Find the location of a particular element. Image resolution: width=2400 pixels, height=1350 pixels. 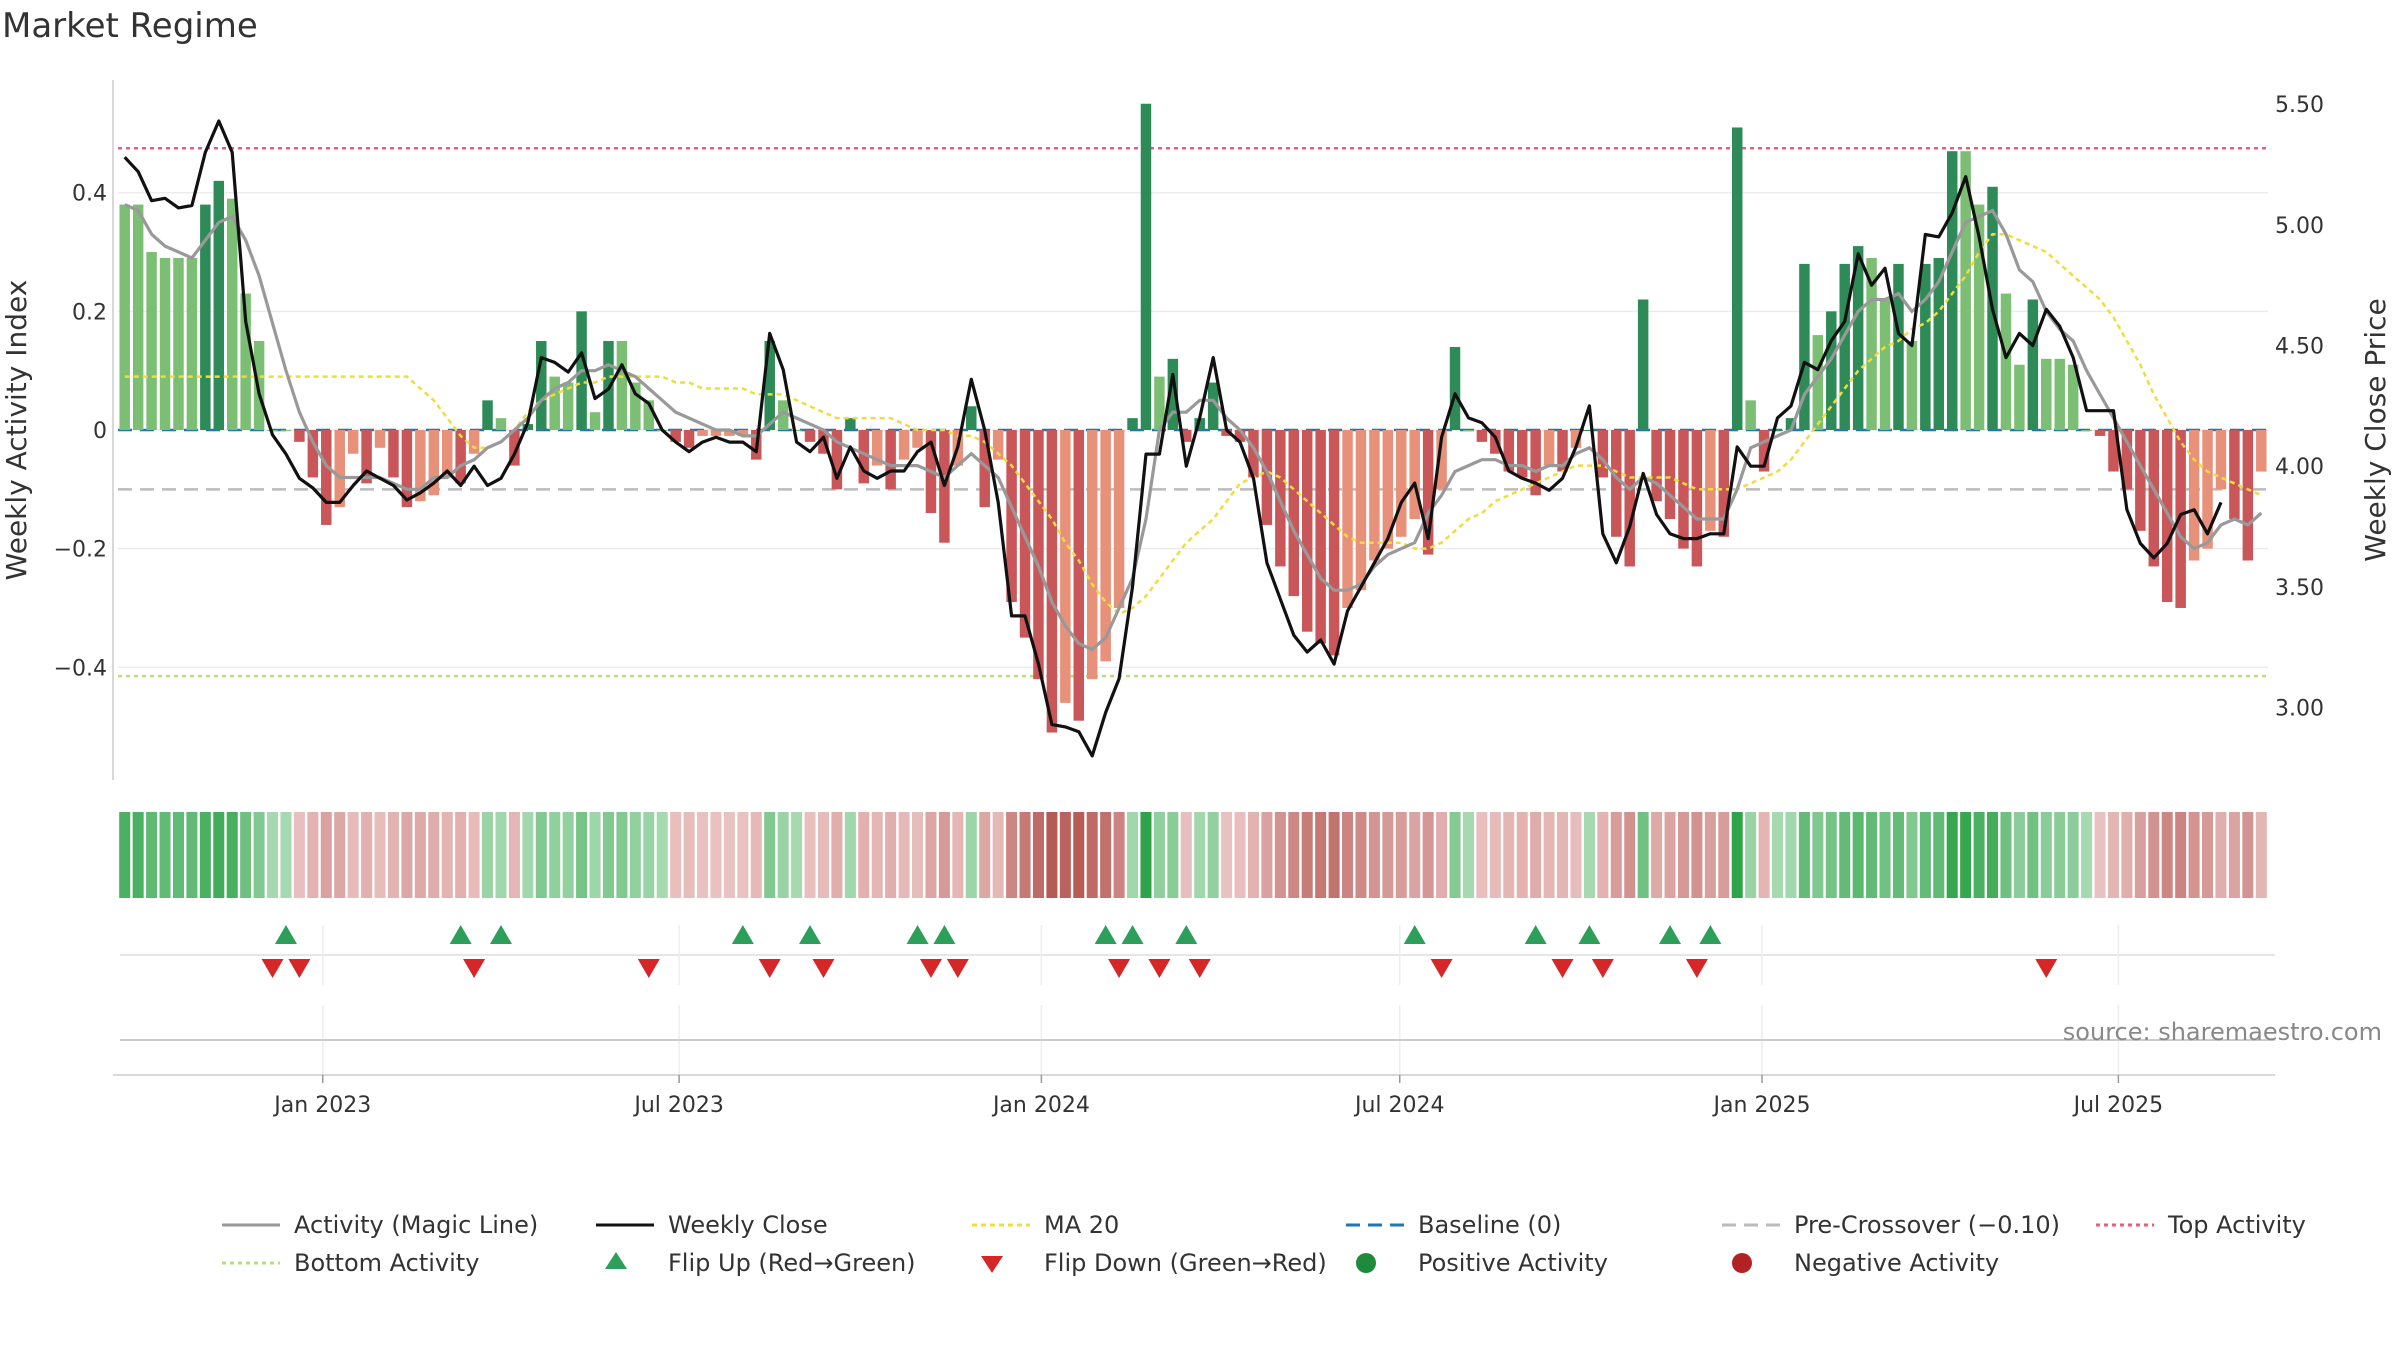

y-tick-label-right: 3.00 is located at coordinates (2299, 709).